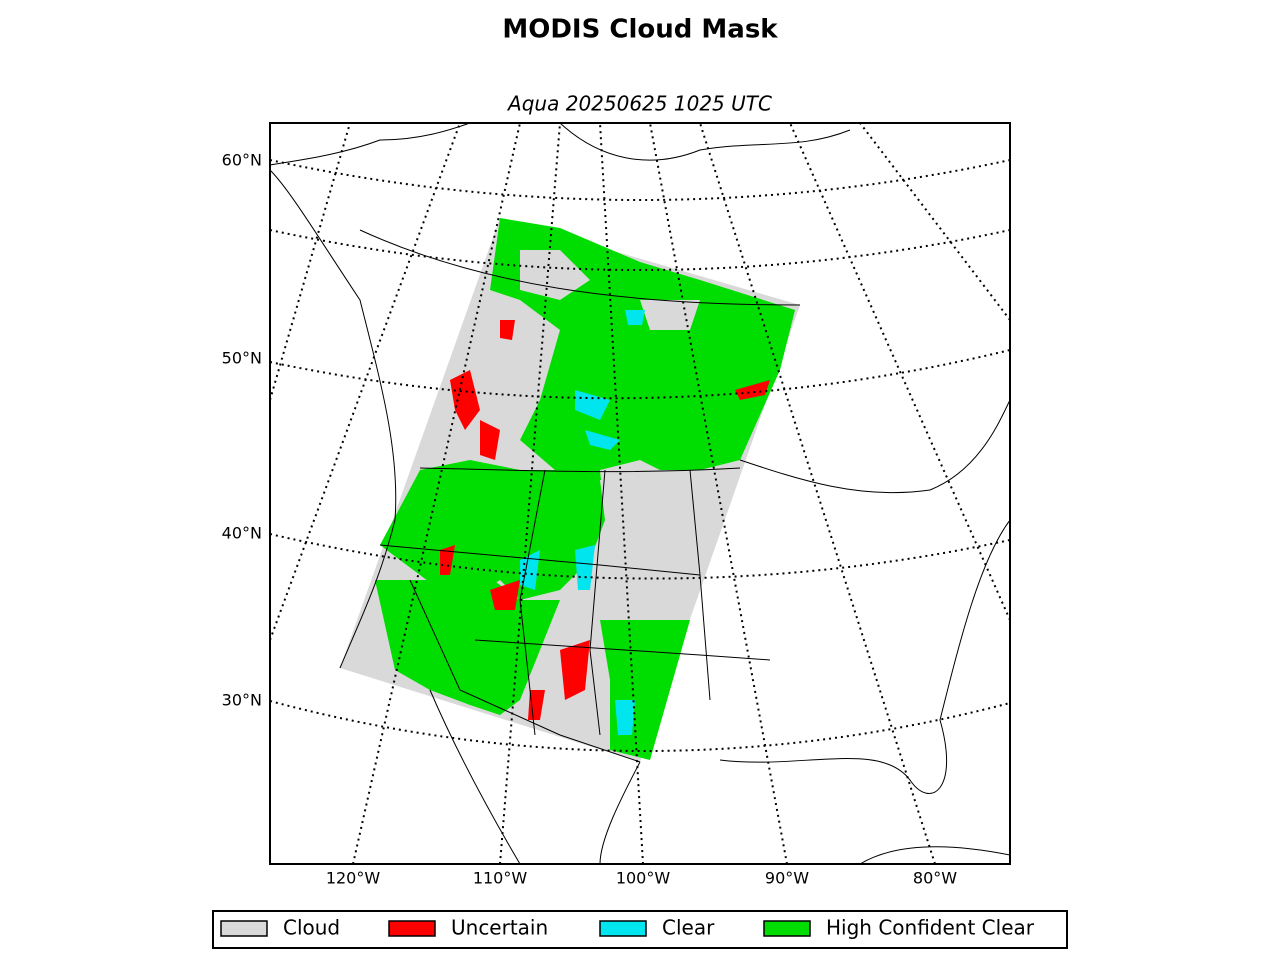 The height and width of the screenshot is (964, 1280). What do you see at coordinates (688, 928) in the screenshot?
I see `legend-label: Clear` at bounding box center [688, 928].